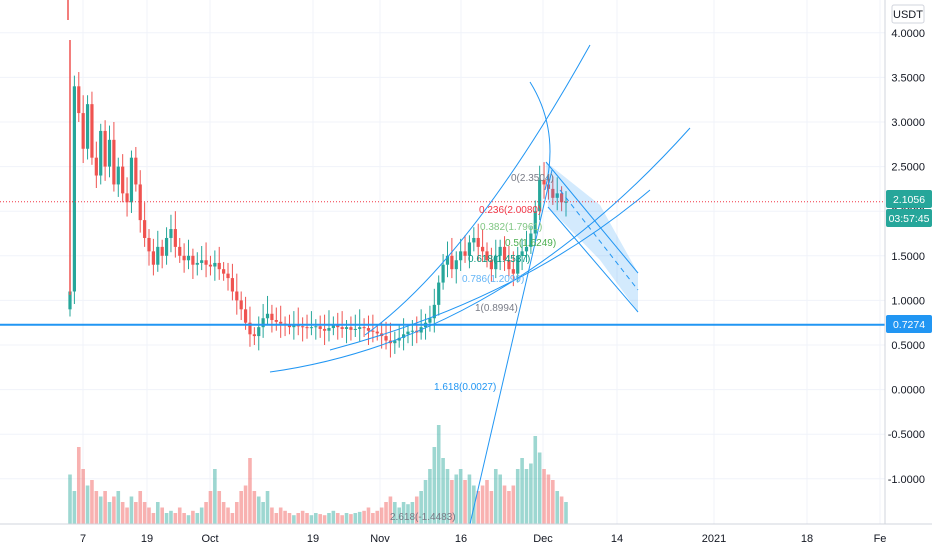 This screenshot has width=932, height=550. Describe the element at coordinates (540, 136) in the screenshot. I see `fib-arc-top` at that location.